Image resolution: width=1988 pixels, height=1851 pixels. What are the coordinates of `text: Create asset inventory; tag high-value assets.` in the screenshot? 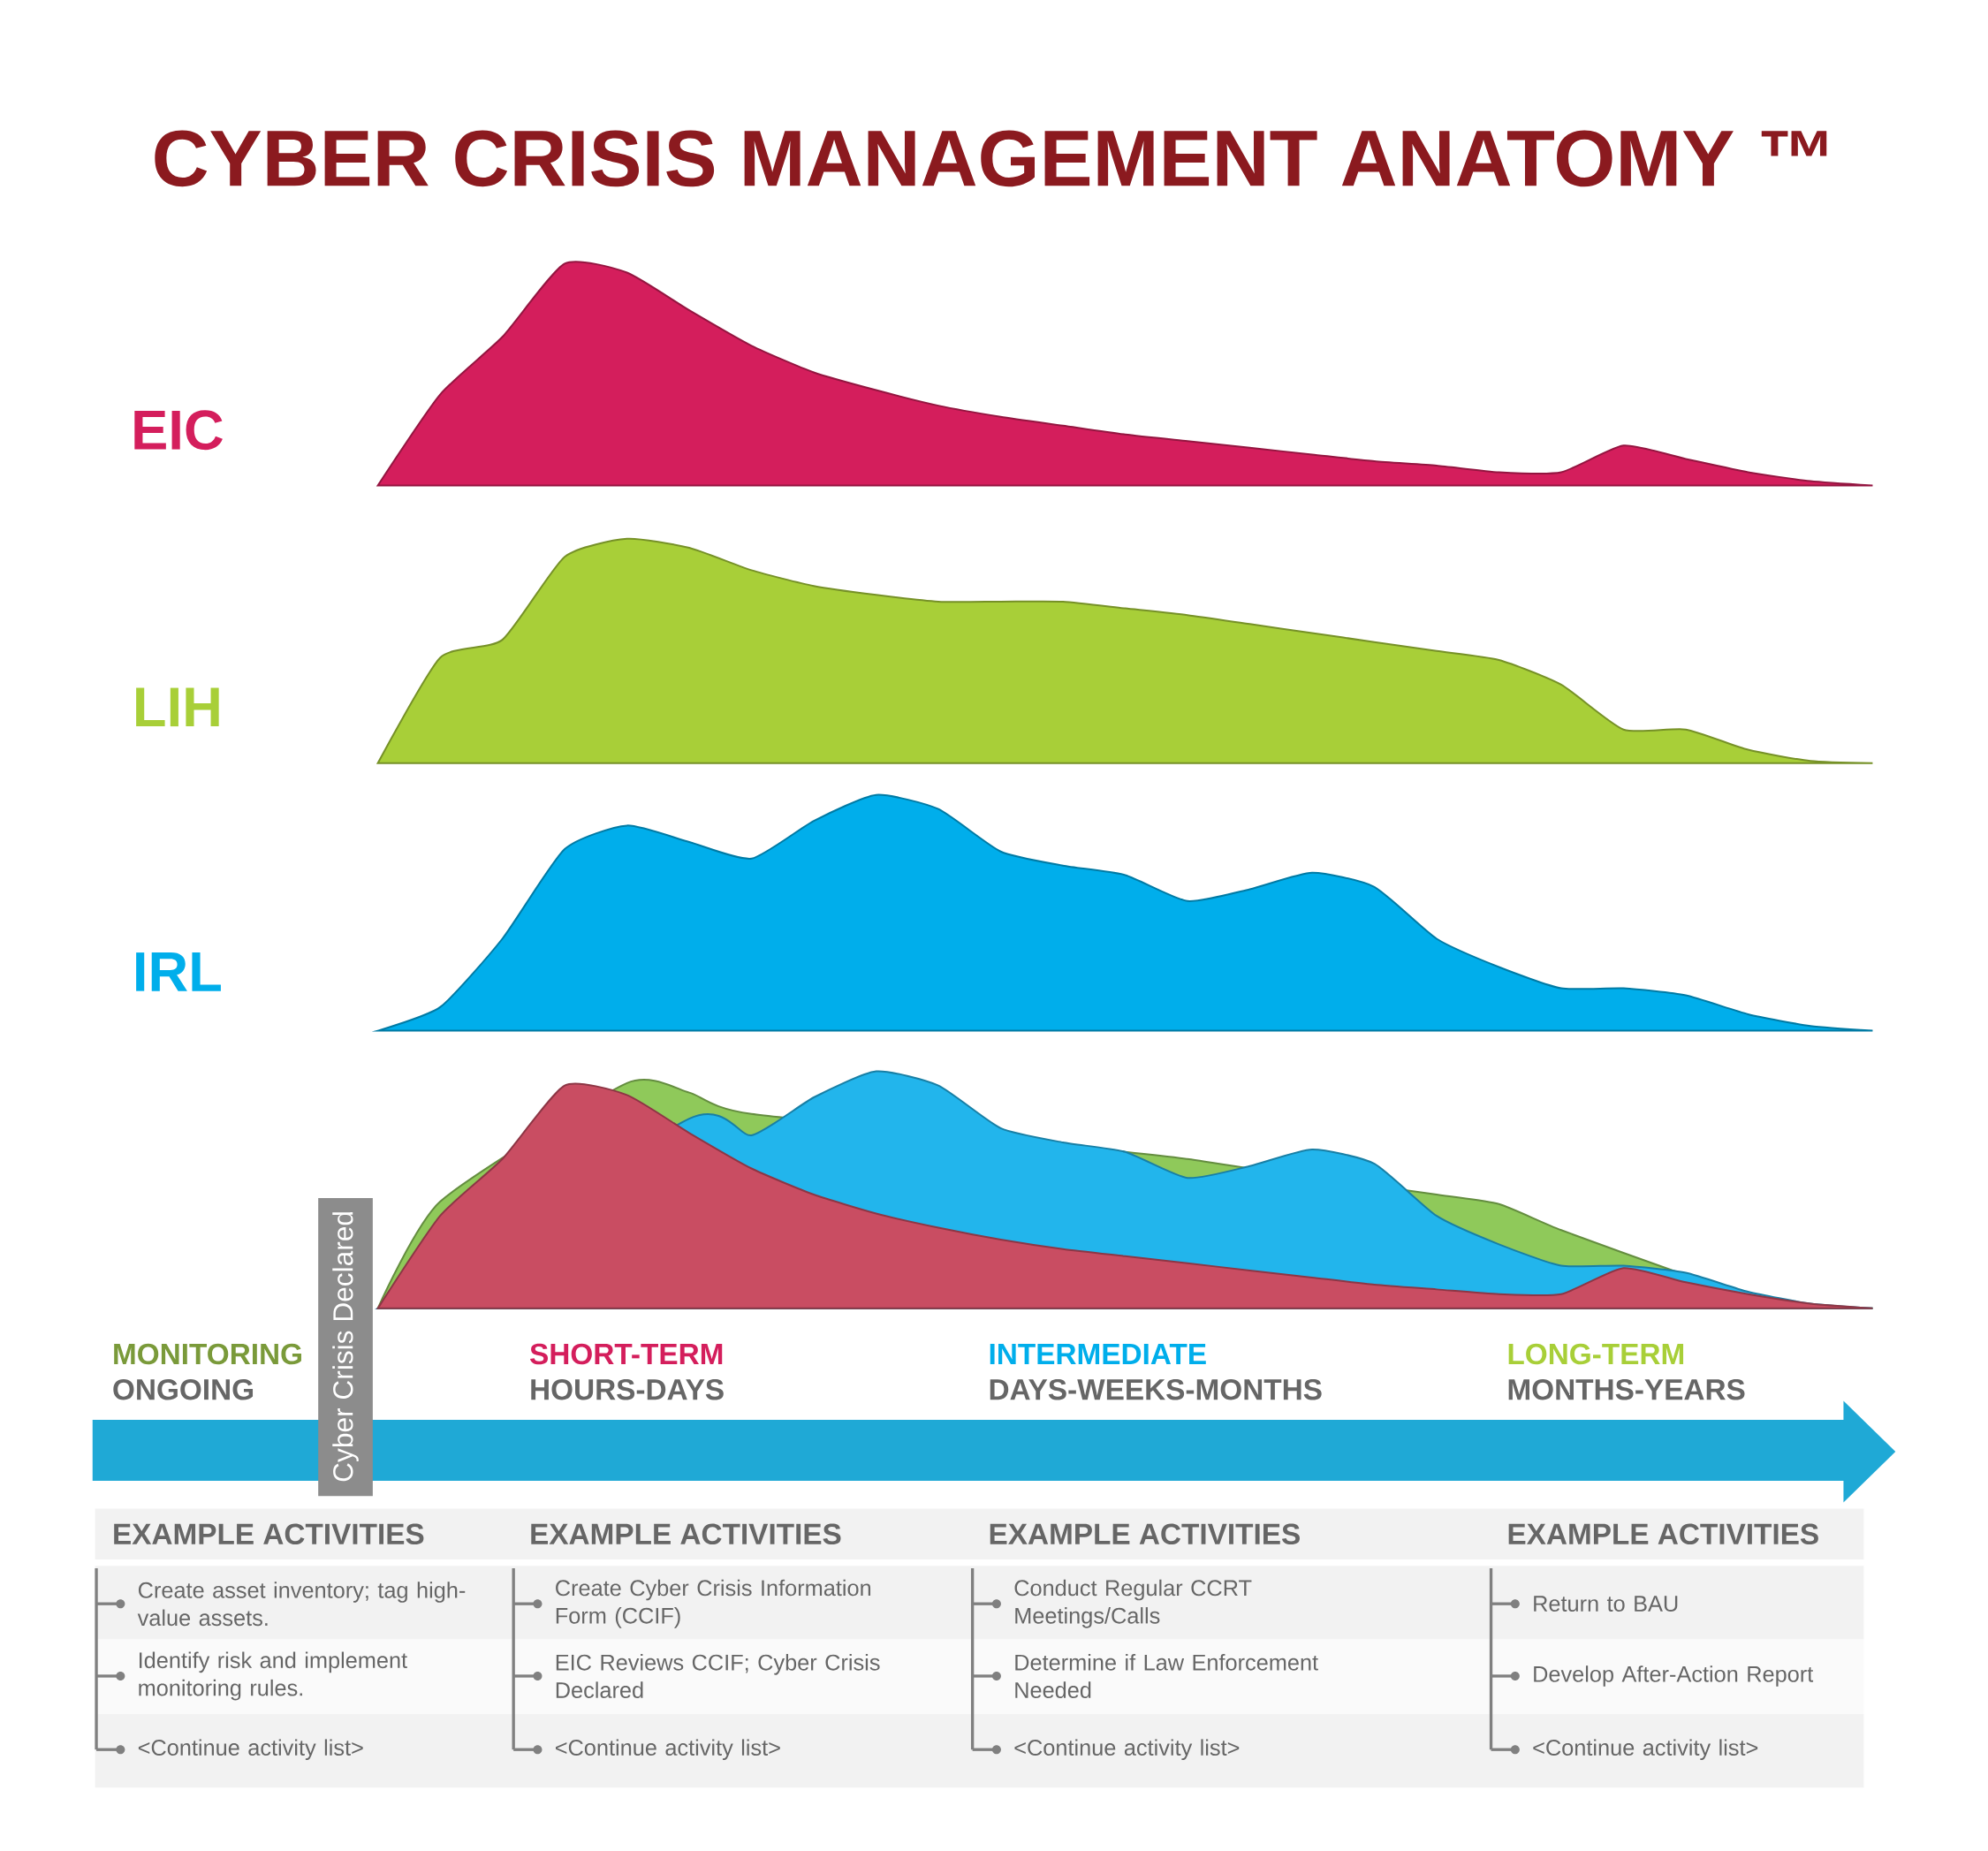 It's located at (301, 1604).